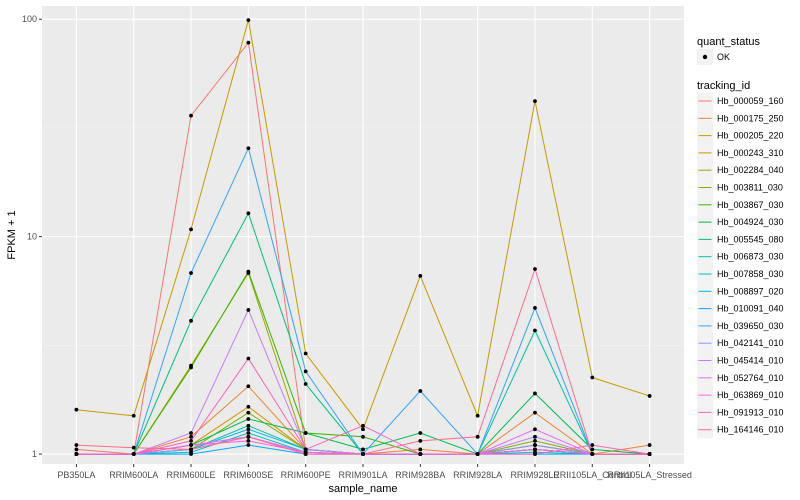 Image resolution: width=800 pixels, height=500 pixels. What do you see at coordinates (750, 274) in the screenshot?
I see `legend-series-label: Hb_007858_030` at bounding box center [750, 274].